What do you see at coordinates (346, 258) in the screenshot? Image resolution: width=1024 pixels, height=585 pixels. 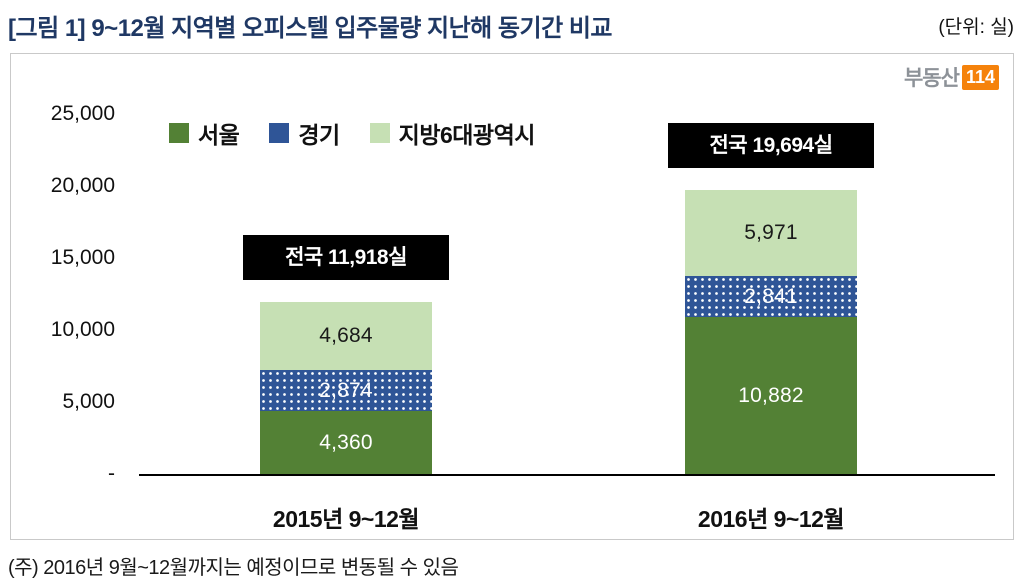 I see `total-label: 전국 11,918실` at bounding box center [346, 258].